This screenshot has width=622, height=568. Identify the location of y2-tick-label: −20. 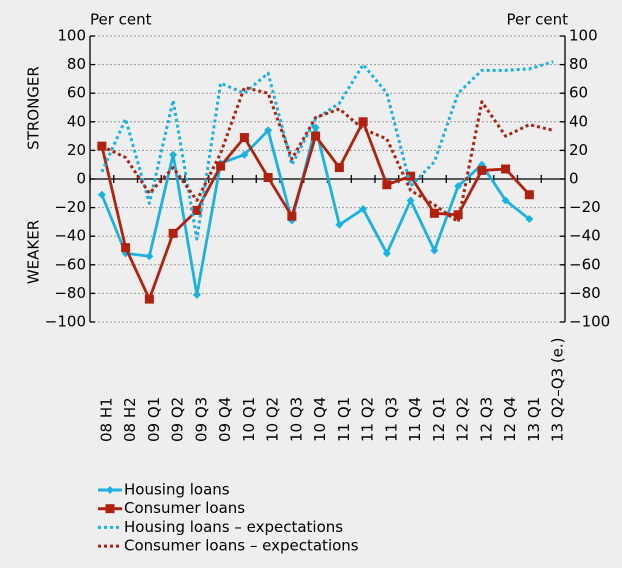
(585, 207).